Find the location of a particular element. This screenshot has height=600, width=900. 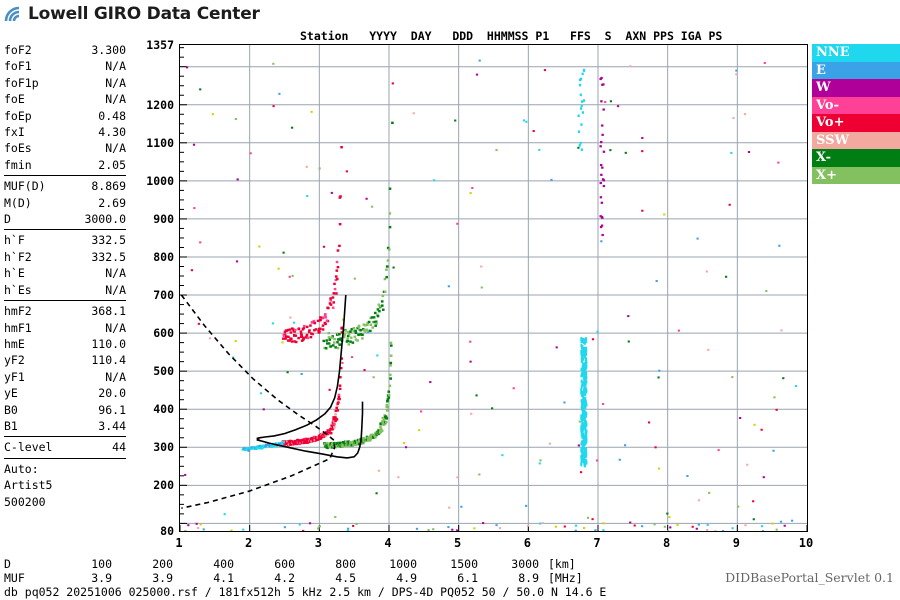

parameter-row-fmin: fmin 2.05 is located at coordinates (65, 165).